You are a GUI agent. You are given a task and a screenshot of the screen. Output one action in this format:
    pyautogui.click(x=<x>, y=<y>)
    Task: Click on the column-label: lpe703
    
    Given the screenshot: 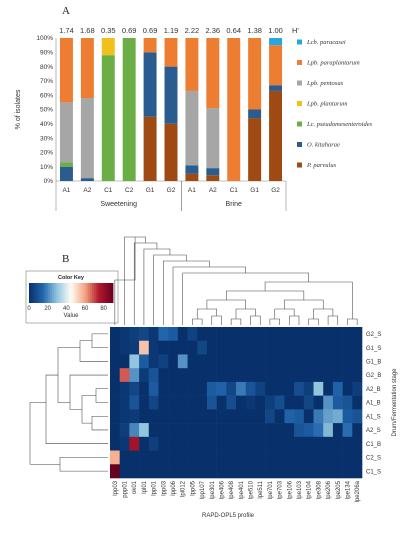 What is the action you would take?
    pyautogui.click(x=281, y=489)
    